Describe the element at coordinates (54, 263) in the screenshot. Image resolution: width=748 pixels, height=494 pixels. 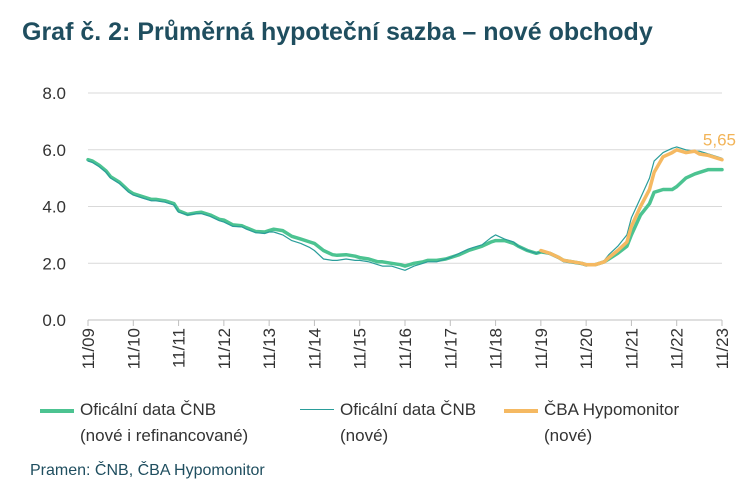
I see `y-tick-label: 2.0` at that location.